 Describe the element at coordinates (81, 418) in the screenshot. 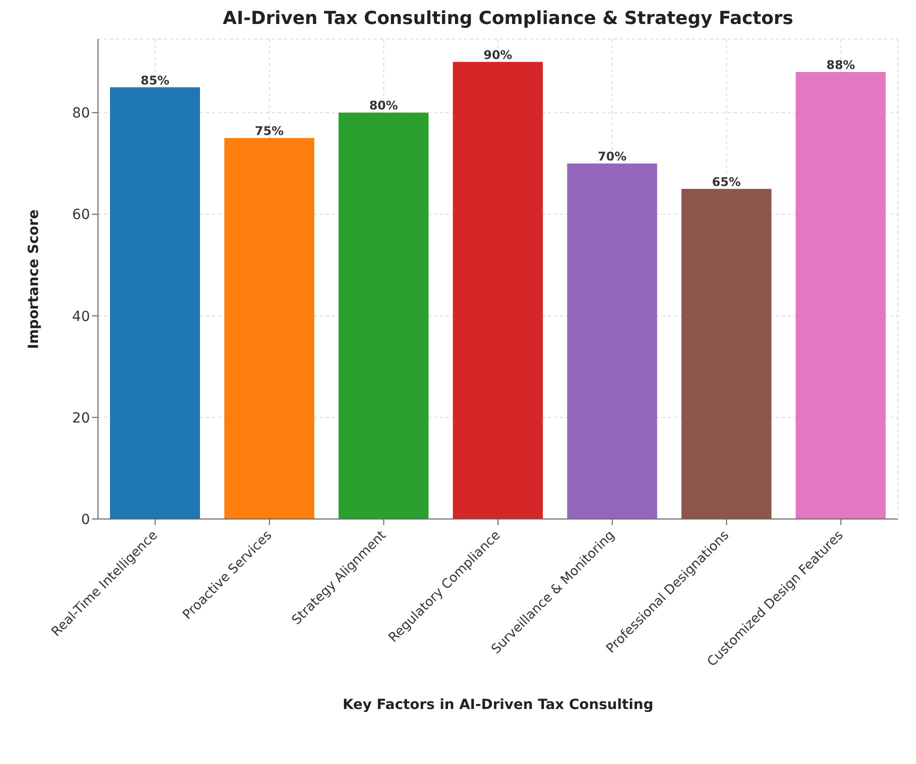

I see `y-tick-label: 20` at that location.